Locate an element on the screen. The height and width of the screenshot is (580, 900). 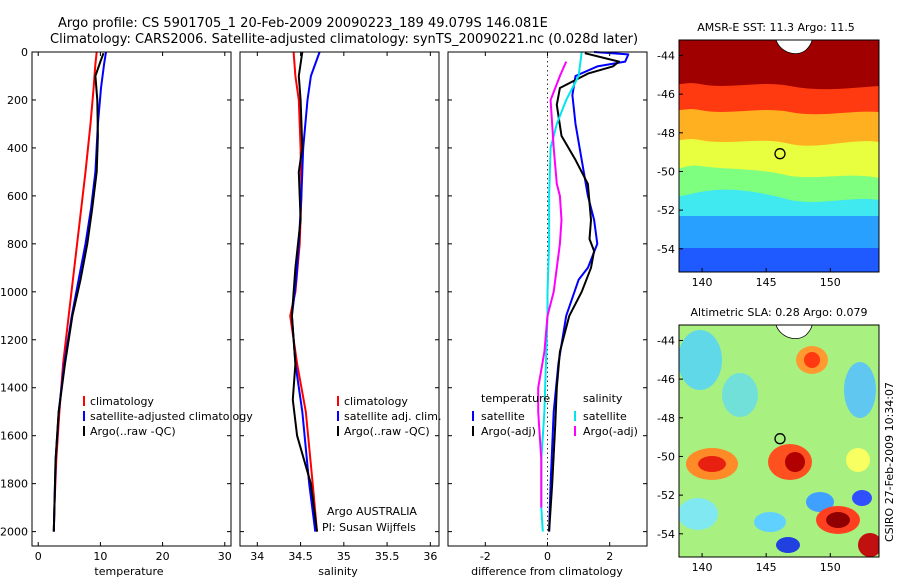
attribution-line2: PI: Susan Wijffels is located at coordinates (369, 527).